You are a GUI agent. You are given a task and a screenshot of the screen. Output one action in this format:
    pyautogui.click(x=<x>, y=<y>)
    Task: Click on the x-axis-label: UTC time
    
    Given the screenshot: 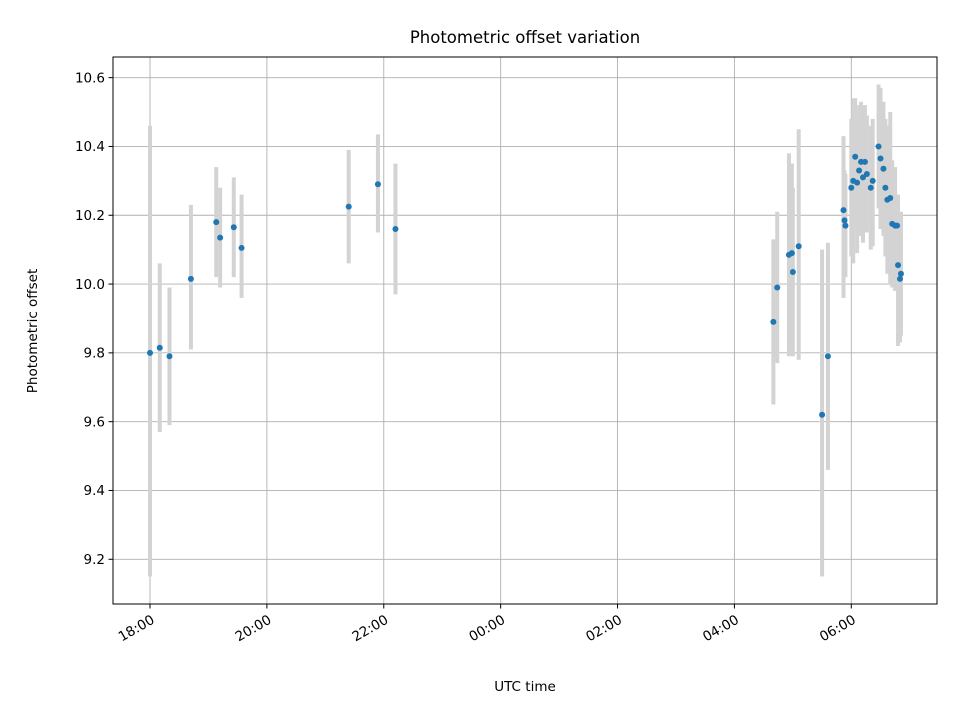 What is the action you would take?
    pyautogui.click(x=525, y=687)
    